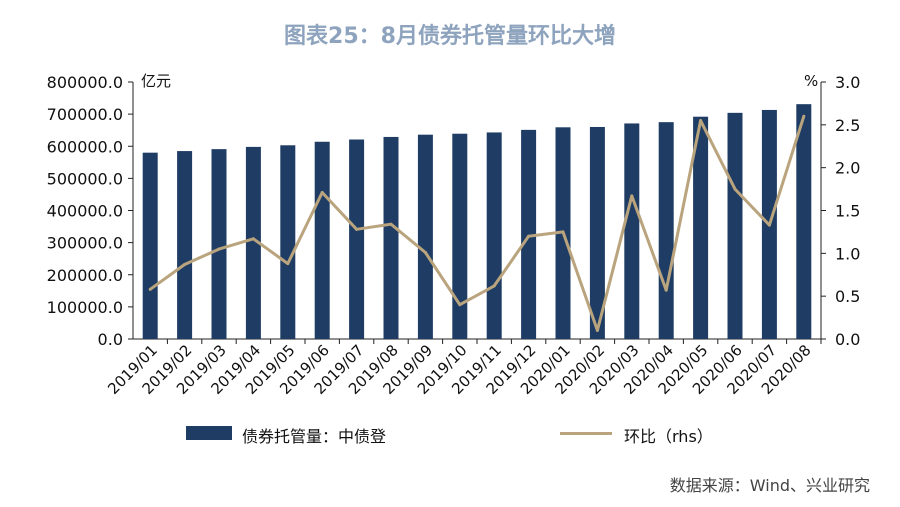  Describe the element at coordinates (847, 296) in the screenshot. I see `right-tick-label: 0.5` at that location.